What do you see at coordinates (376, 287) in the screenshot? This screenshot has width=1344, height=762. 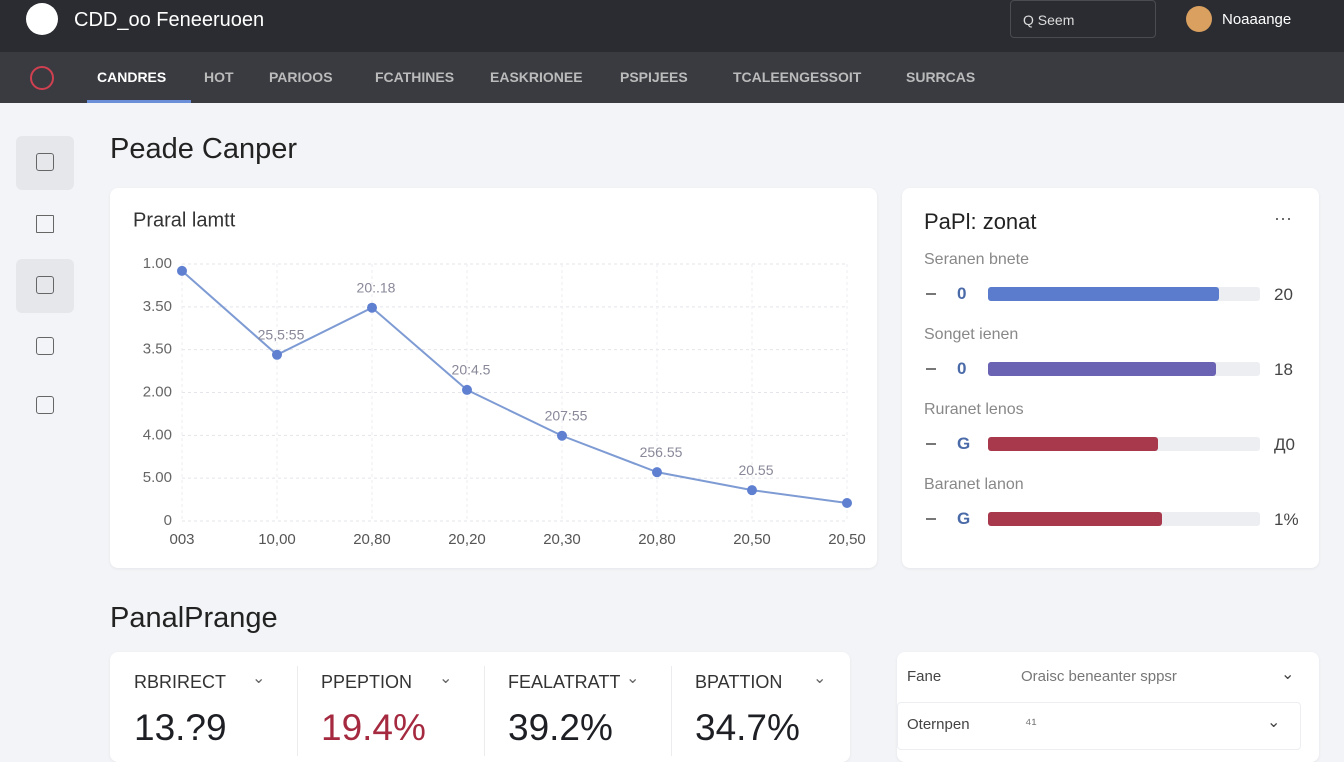 I see `data-label: 20:.18` at bounding box center [376, 287].